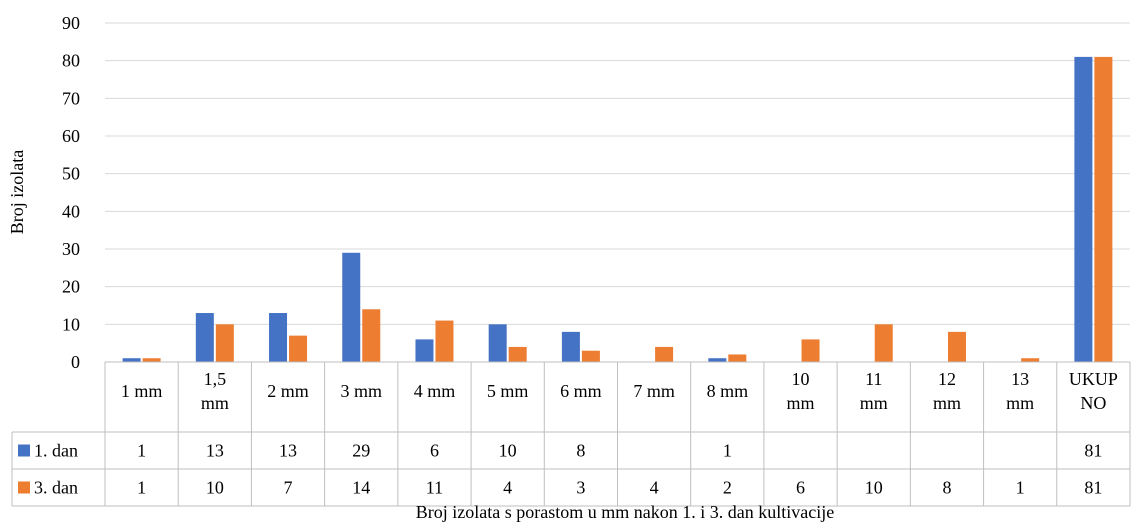 The height and width of the screenshot is (523, 1142). Describe the element at coordinates (71, 61) in the screenshot. I see `y-tick-label: 80` at that location.